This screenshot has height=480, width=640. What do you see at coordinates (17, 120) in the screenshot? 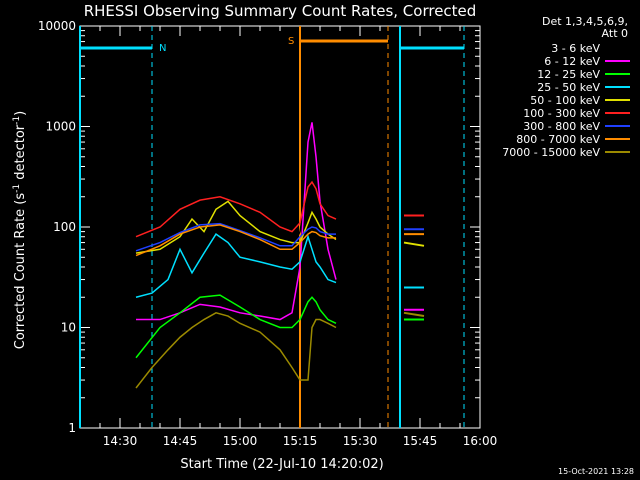
I see `y-axis-label-sup2: -1` at bounding box center [17, 120].